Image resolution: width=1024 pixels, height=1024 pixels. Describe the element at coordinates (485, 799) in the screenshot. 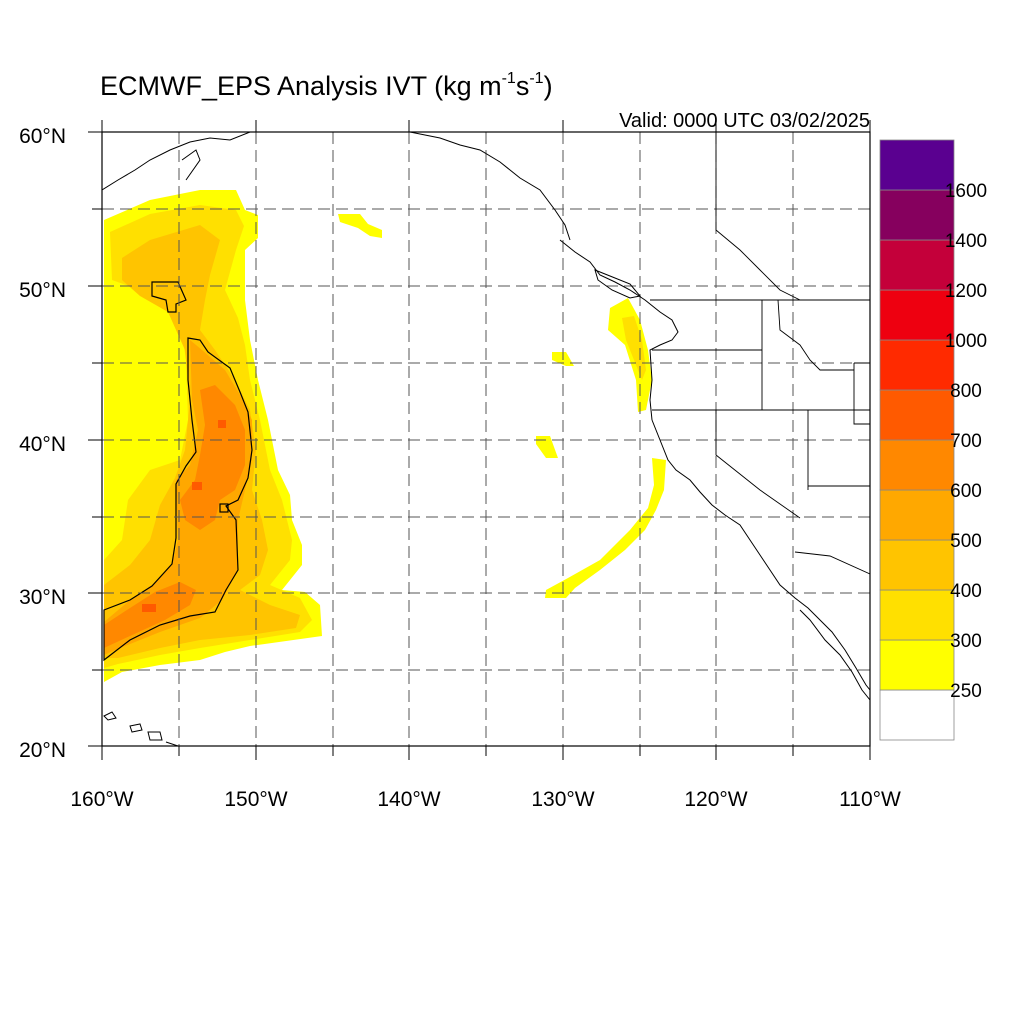

I see `lon-axis-labels: 160°W 150°W 140°W 130°W 120°W 110°W` at that location.